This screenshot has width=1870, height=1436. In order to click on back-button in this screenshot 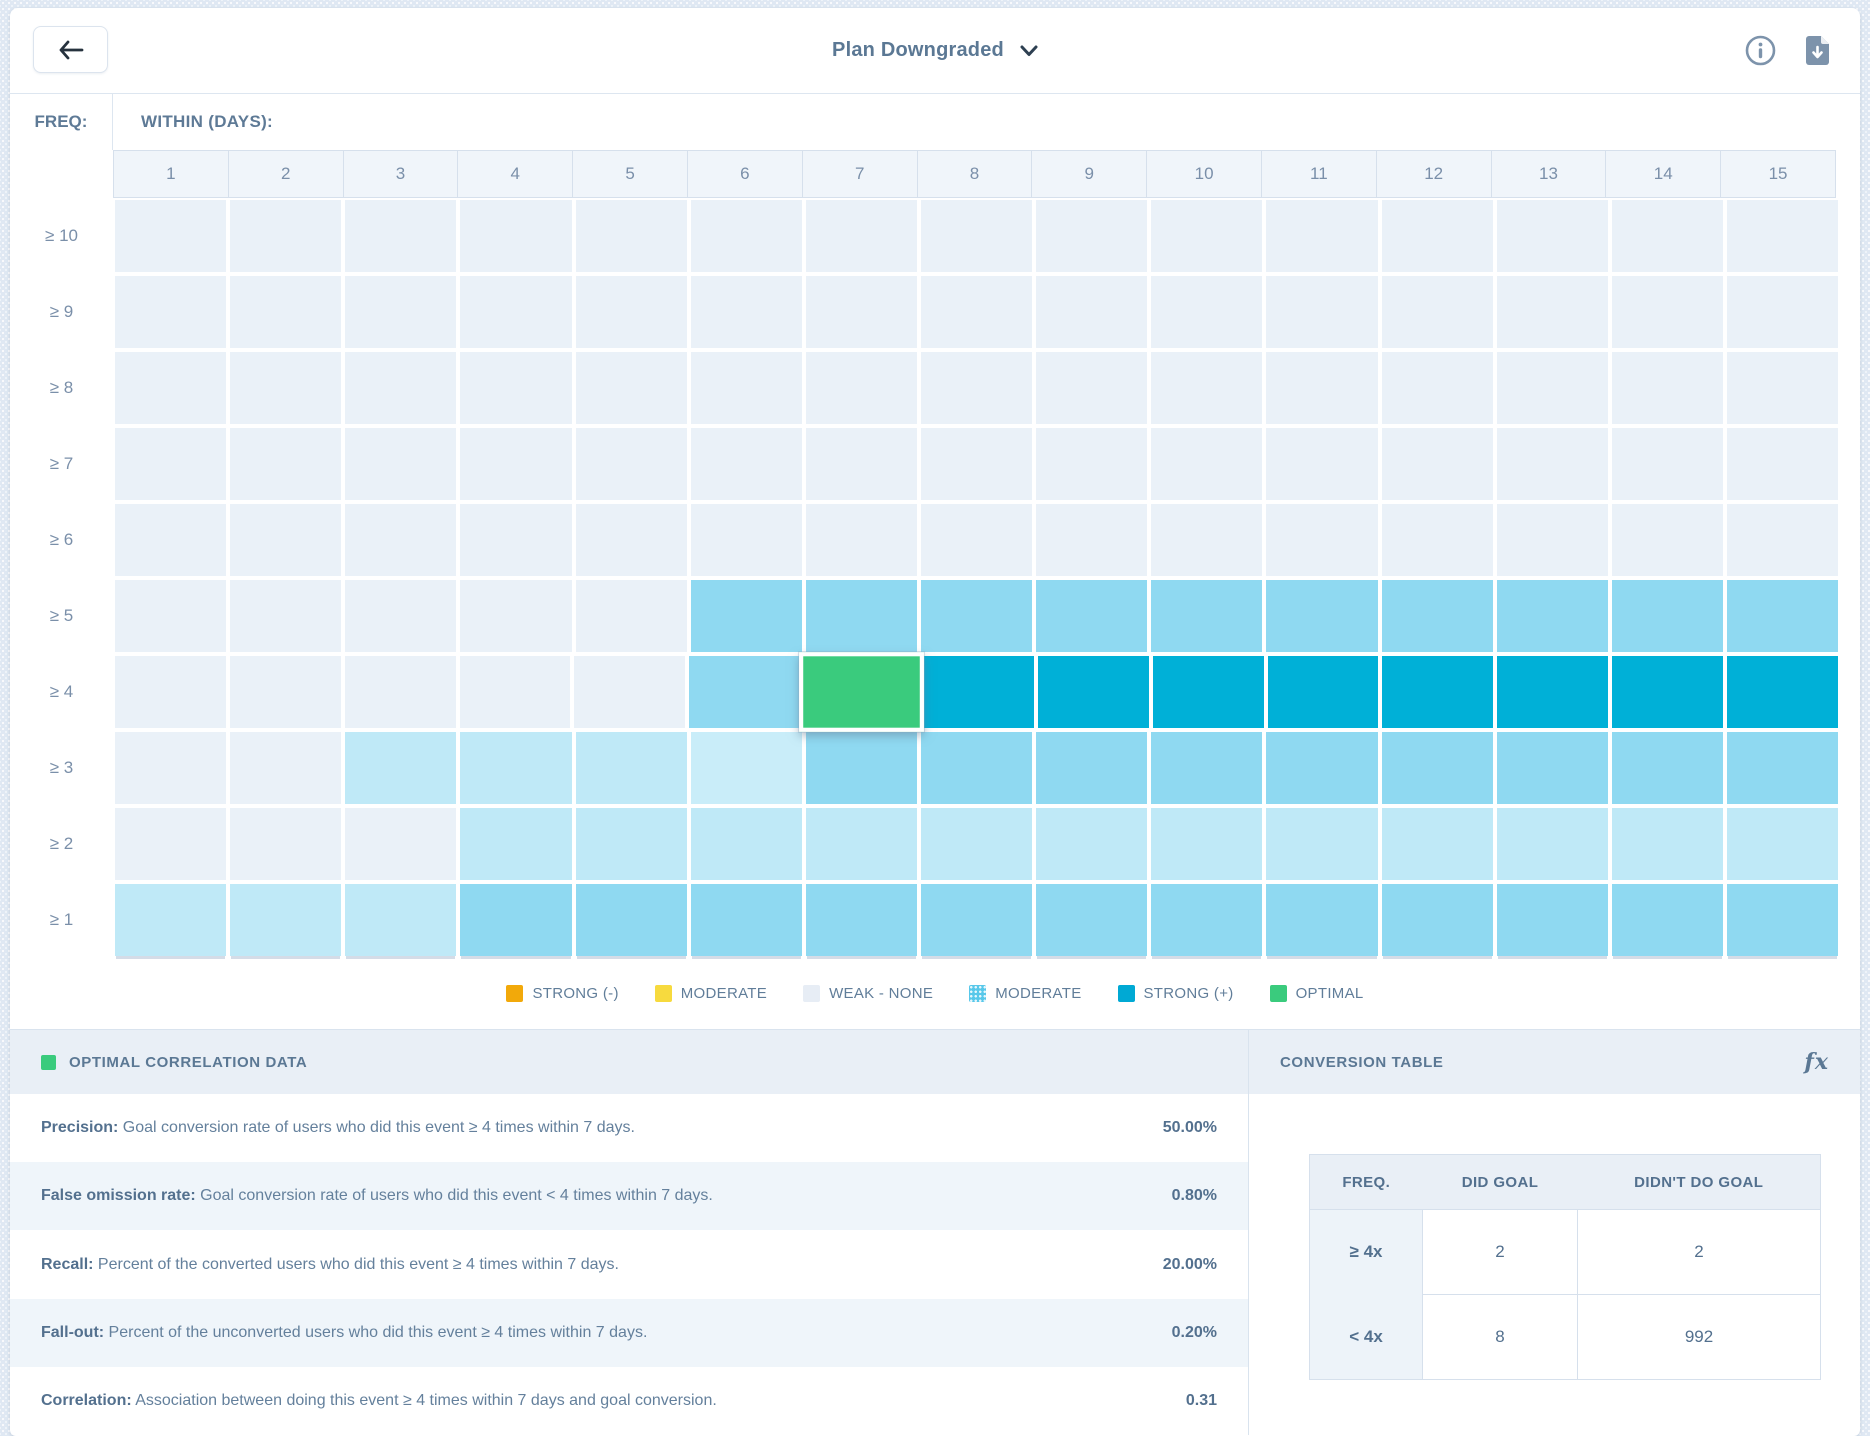, I will do `click(70, 49)`.